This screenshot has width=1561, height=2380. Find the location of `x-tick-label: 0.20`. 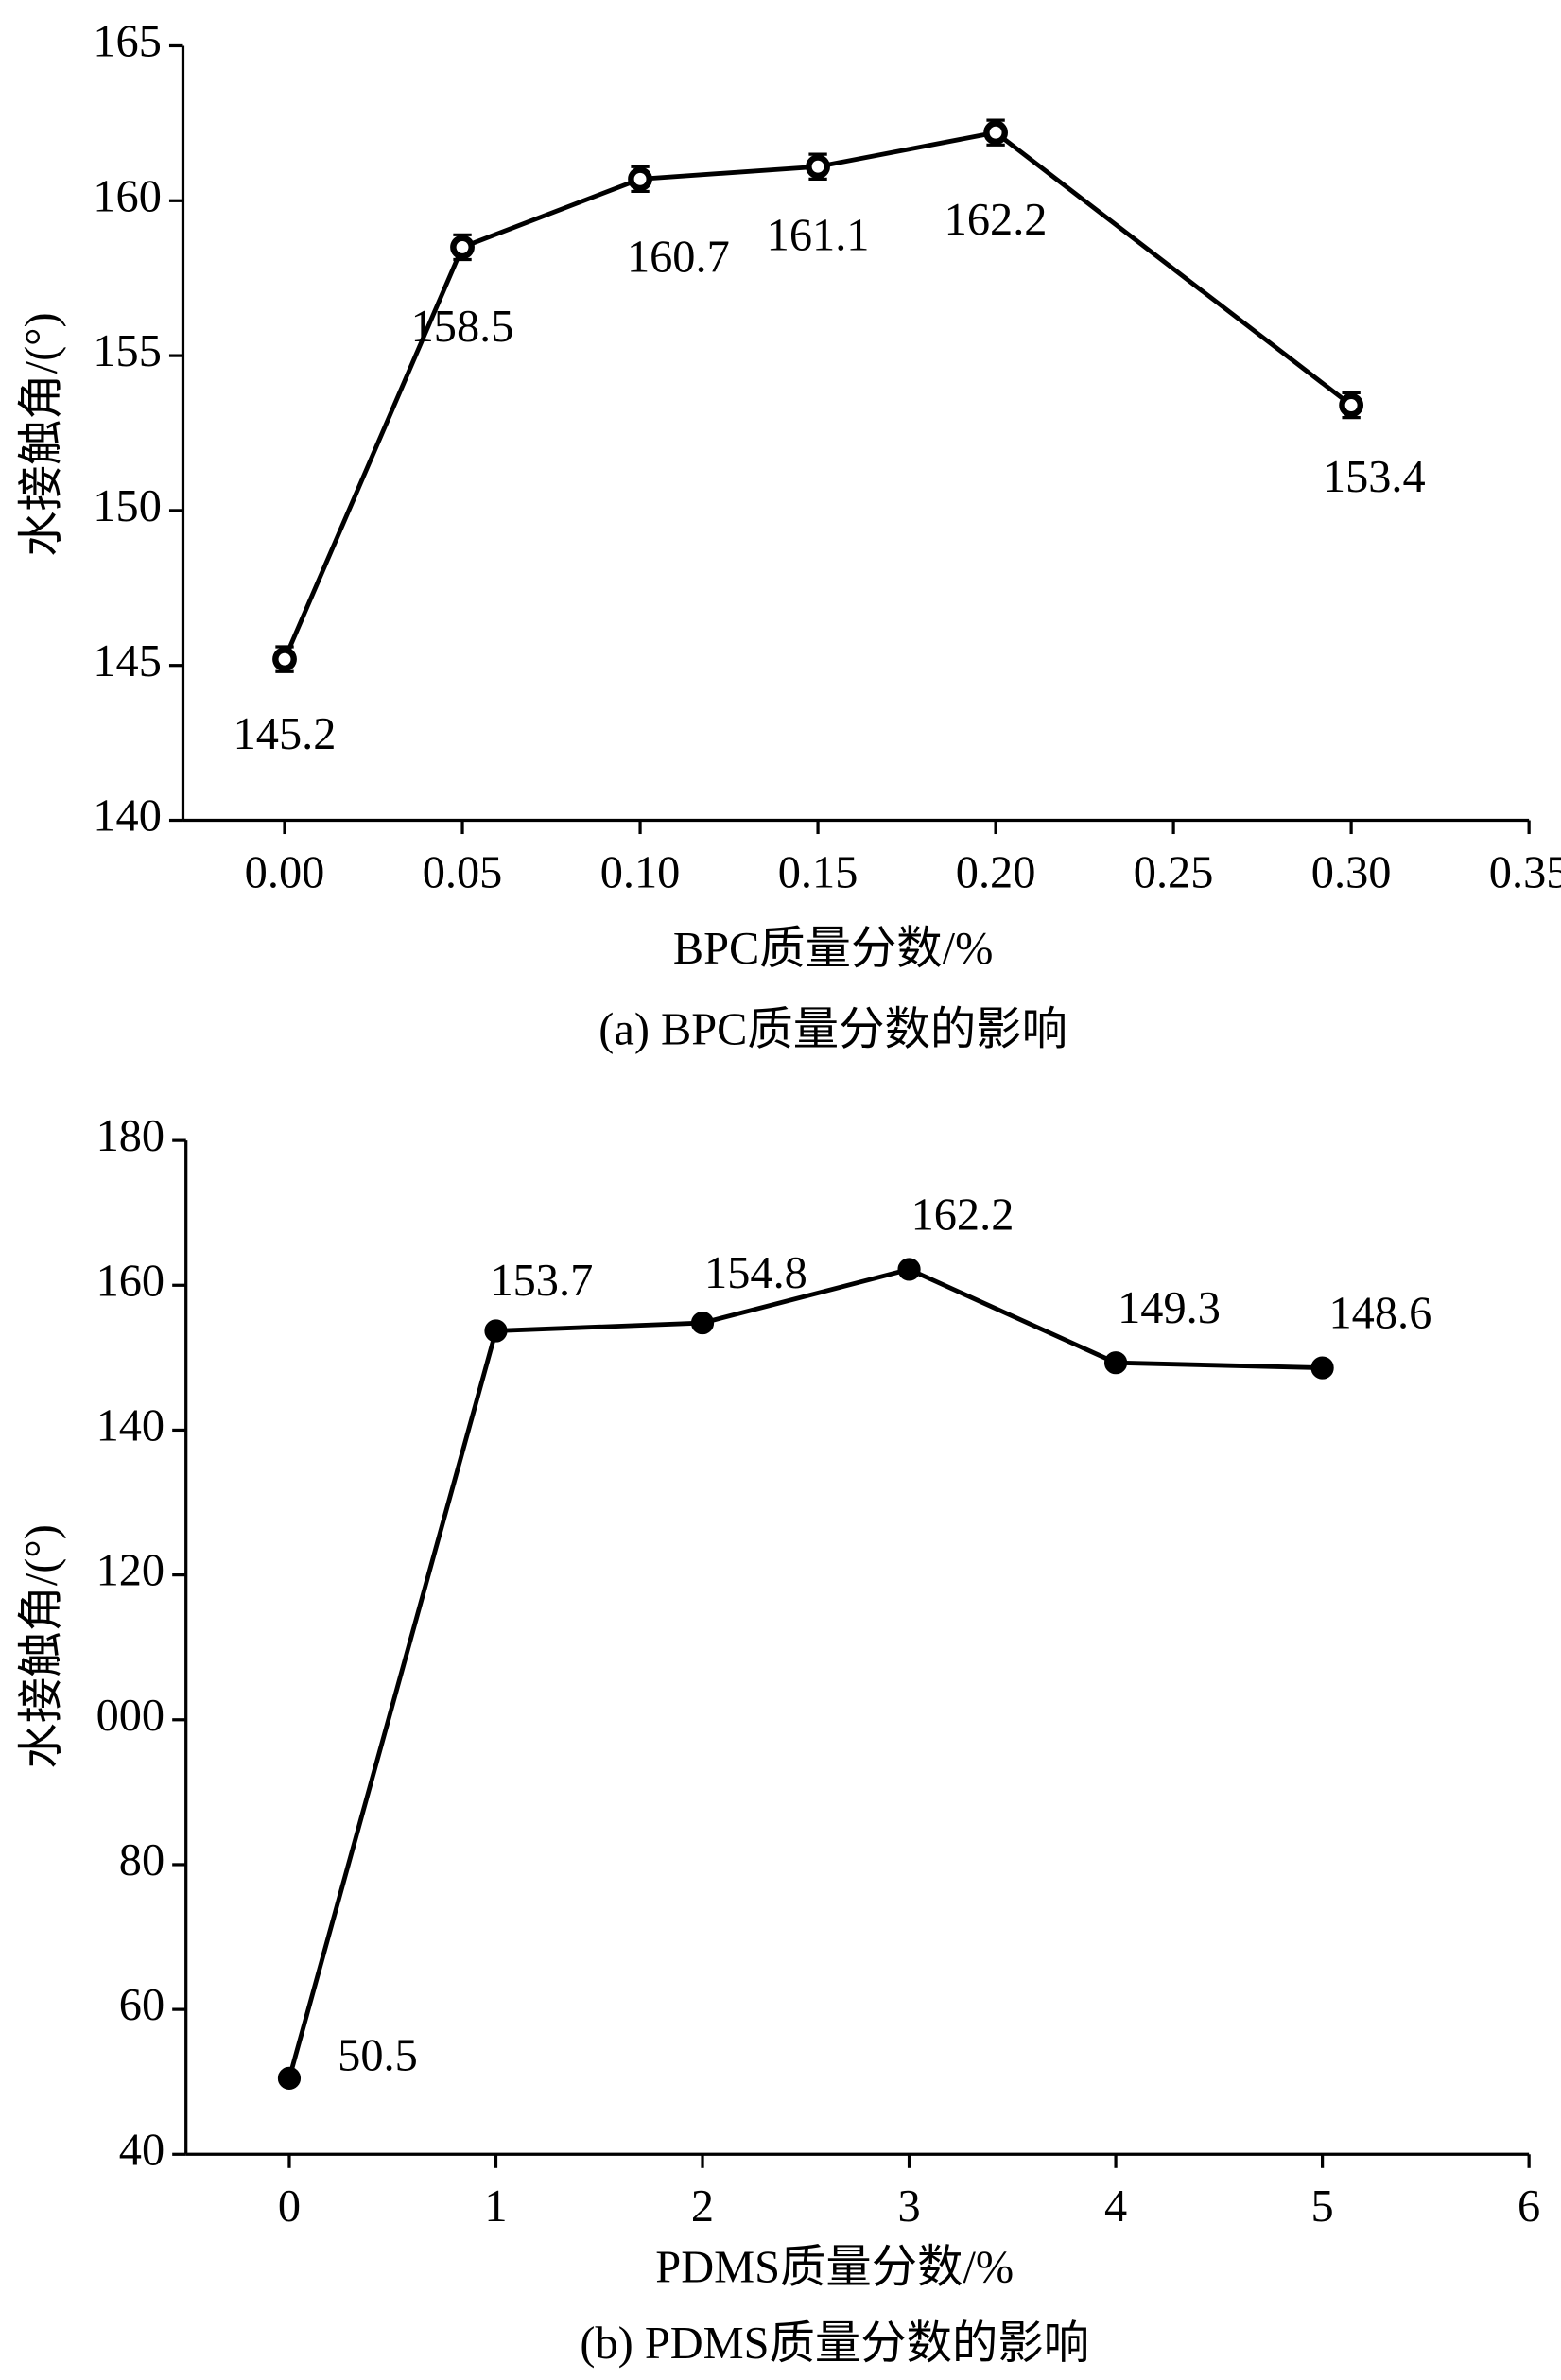

x-tick-label: 0.20 is located at coordinates (996, 872).